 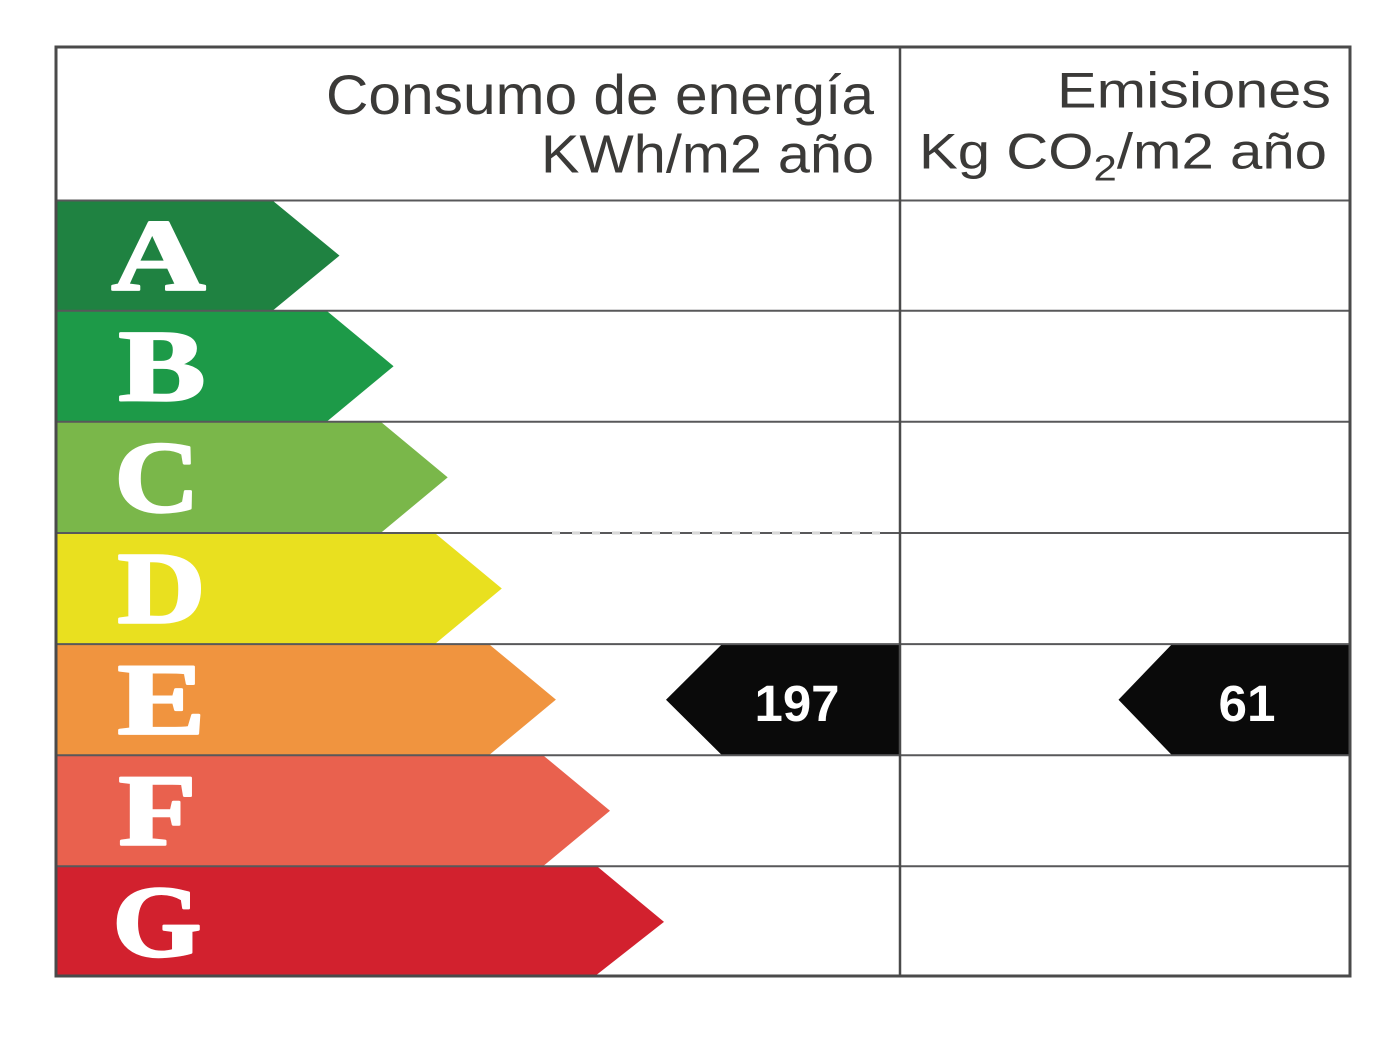 I want to click on svg-text: D, so click(x=162, y=589).